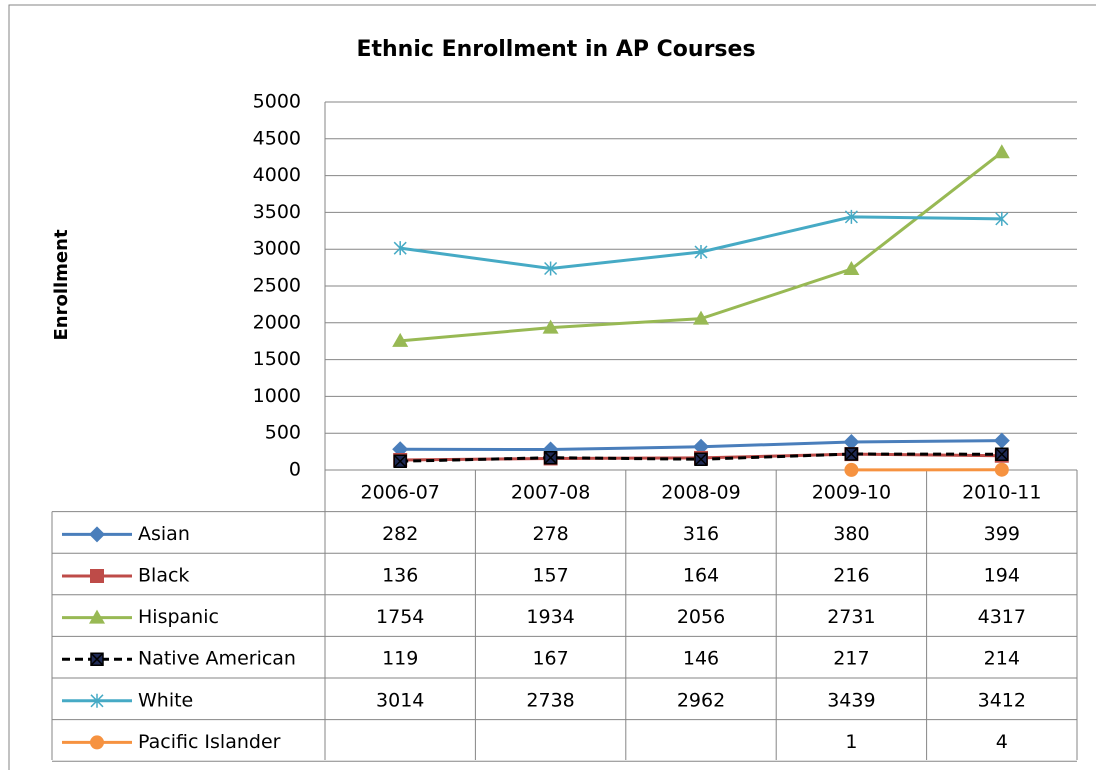  Describe the element at coordinates (400, 492) in the screenshot. I see `x-tick-label: 2006-07` at that location.